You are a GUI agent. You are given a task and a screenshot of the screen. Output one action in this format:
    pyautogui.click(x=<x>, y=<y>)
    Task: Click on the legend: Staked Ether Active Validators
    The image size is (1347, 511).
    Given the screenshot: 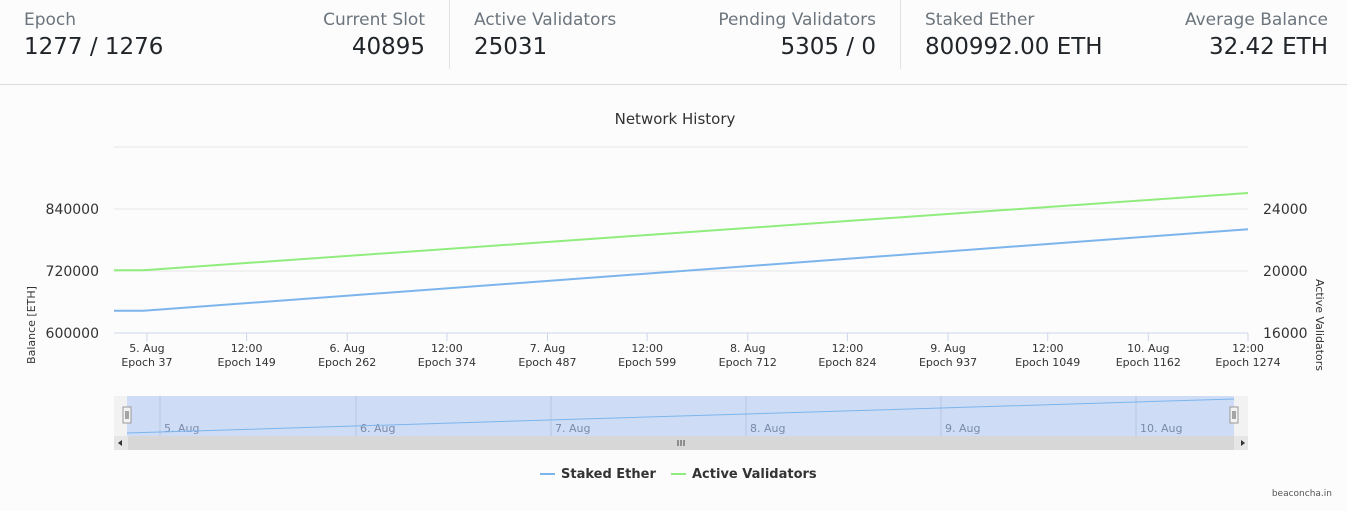 What is the action you would take?
    pyautogui.click(x=678, y=474)
    